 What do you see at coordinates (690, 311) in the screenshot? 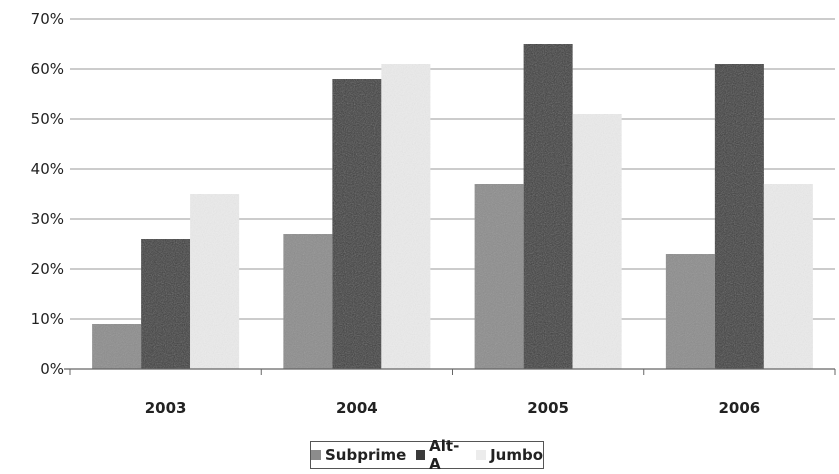
I see `bar-subprime-2006` at bounding box center [690, 311].